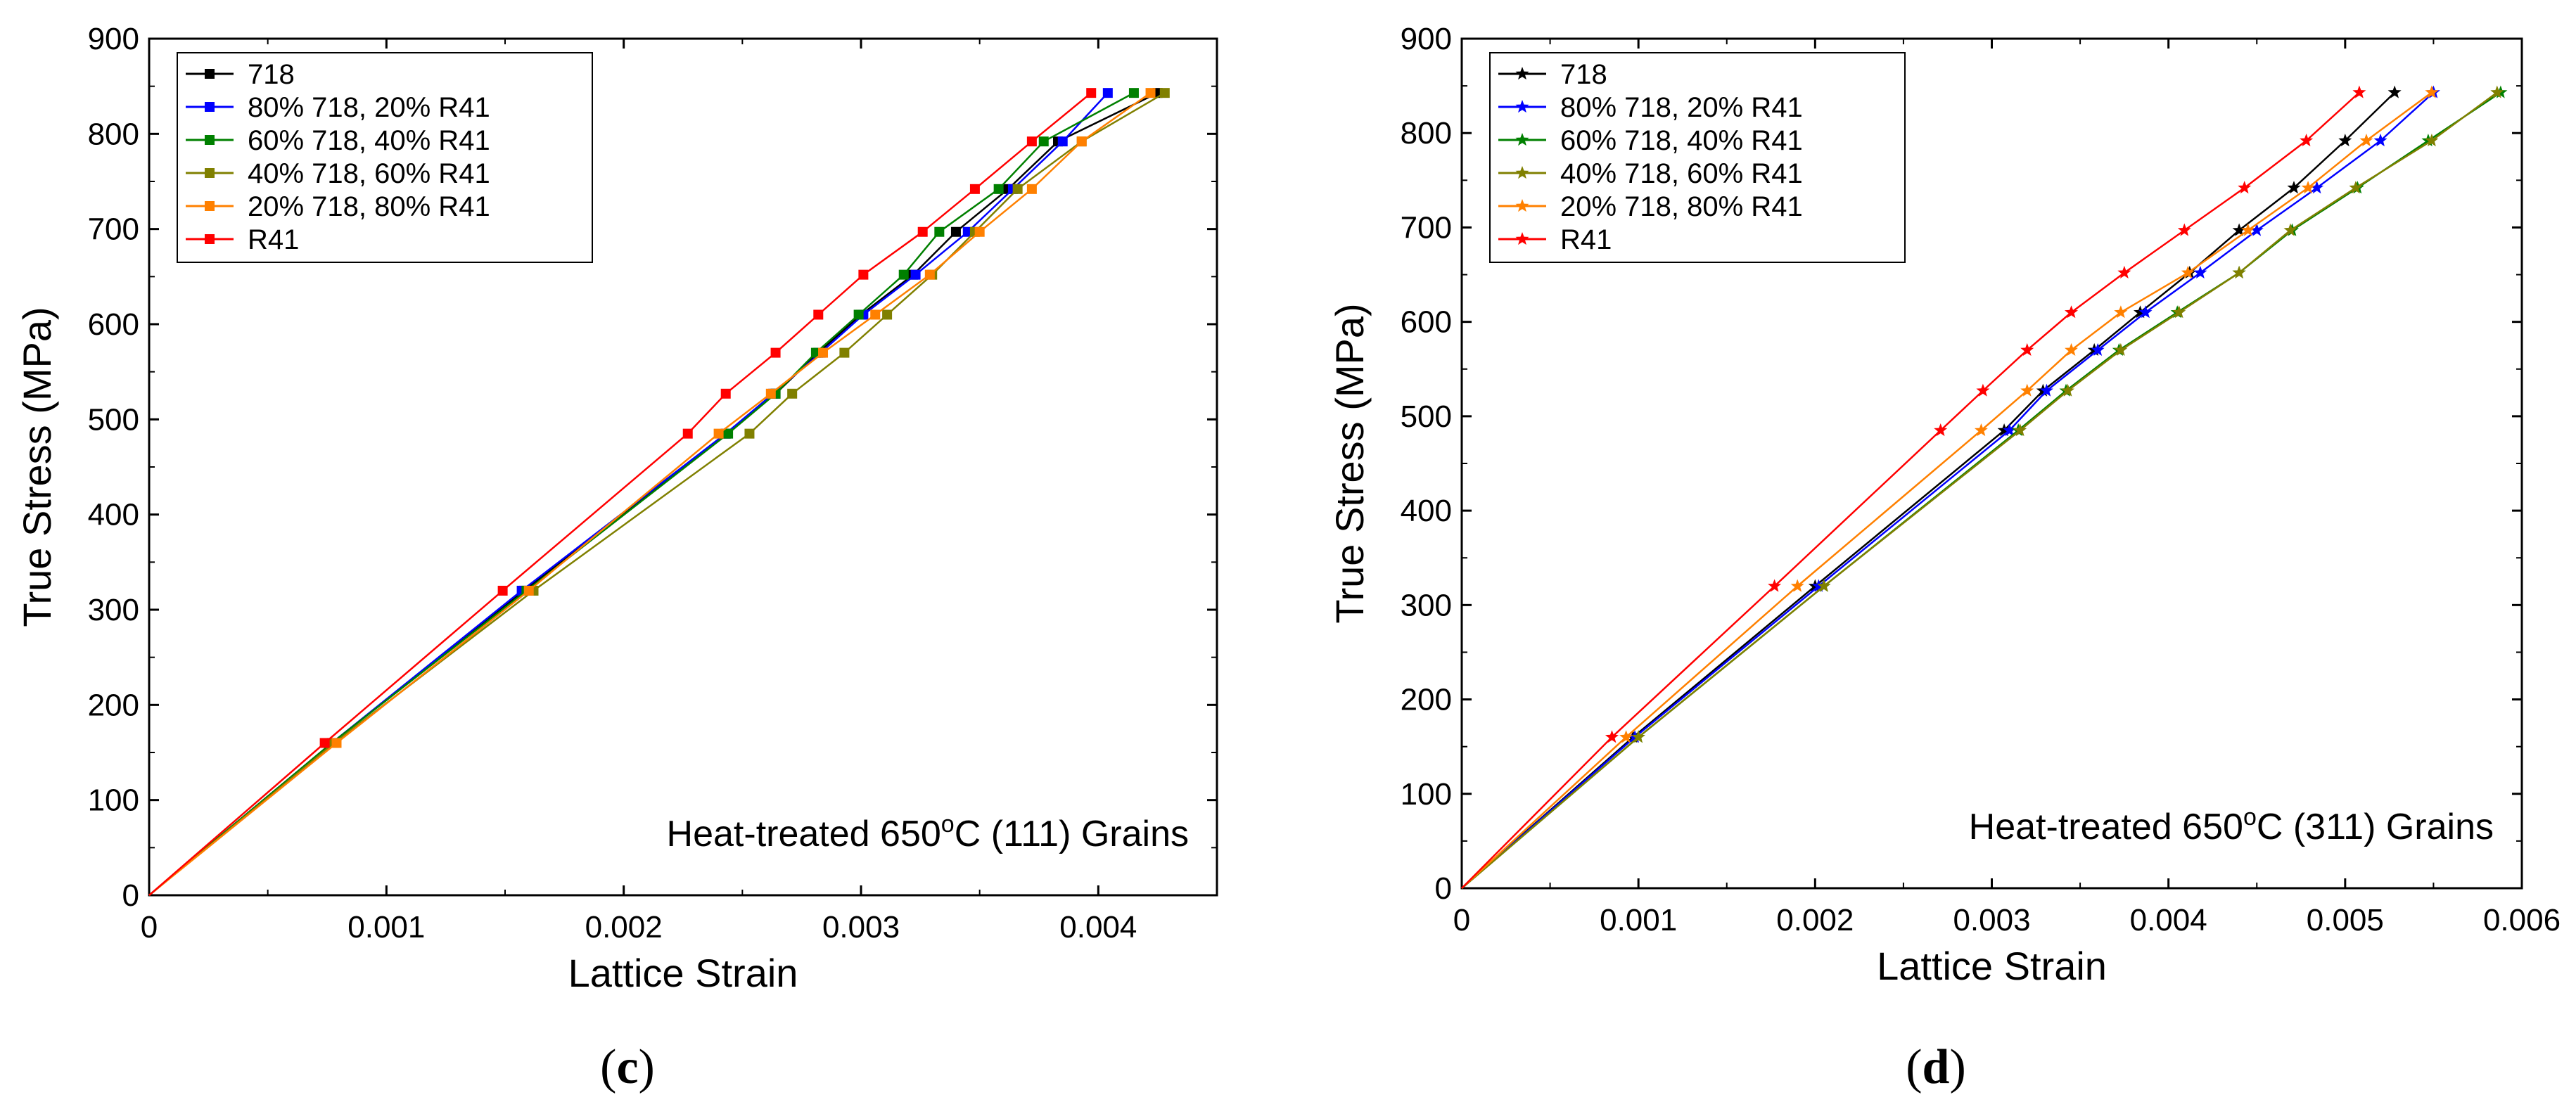  I want to click on chart-annotation: Heat-treated 650oC (311) Grains, so click(2231, 825).